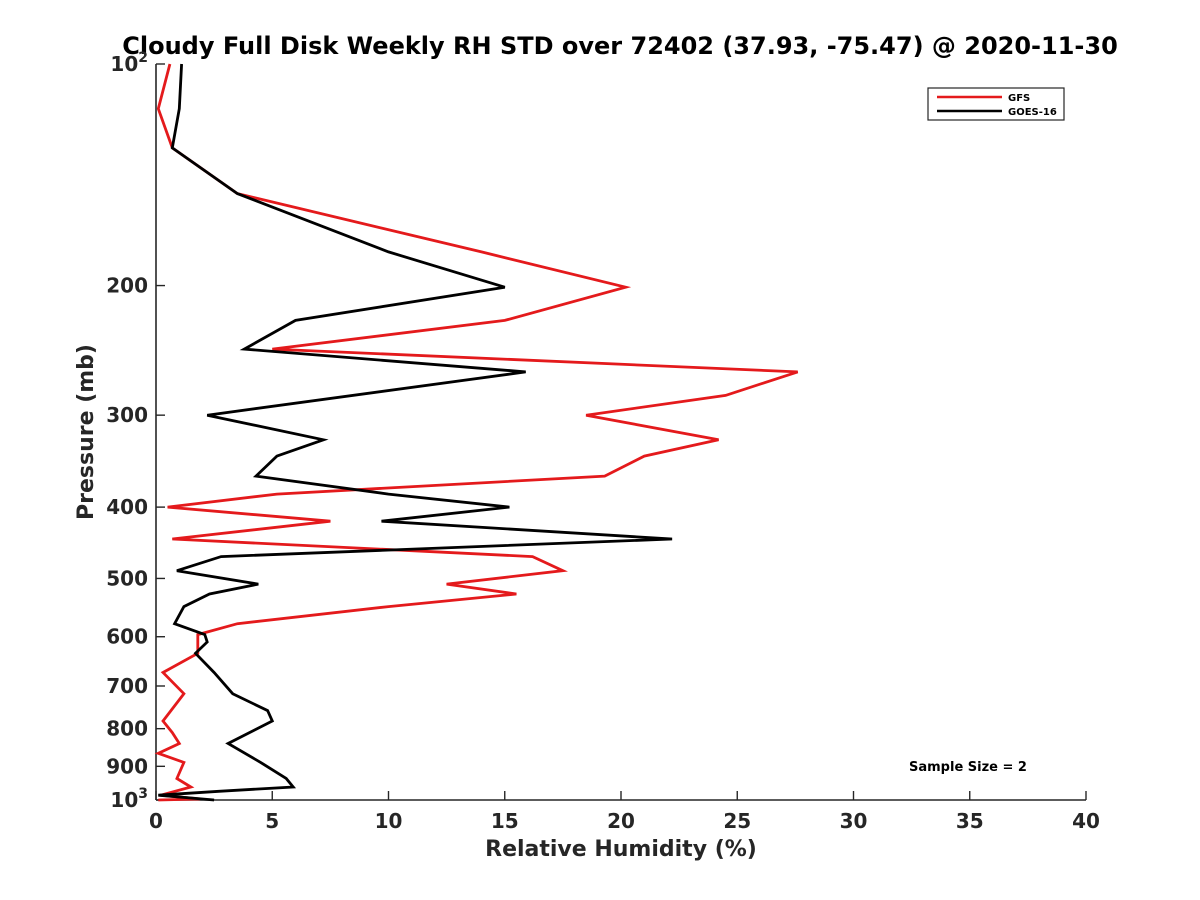  I want to click on y-tick-label: 10², so click(129, 63).